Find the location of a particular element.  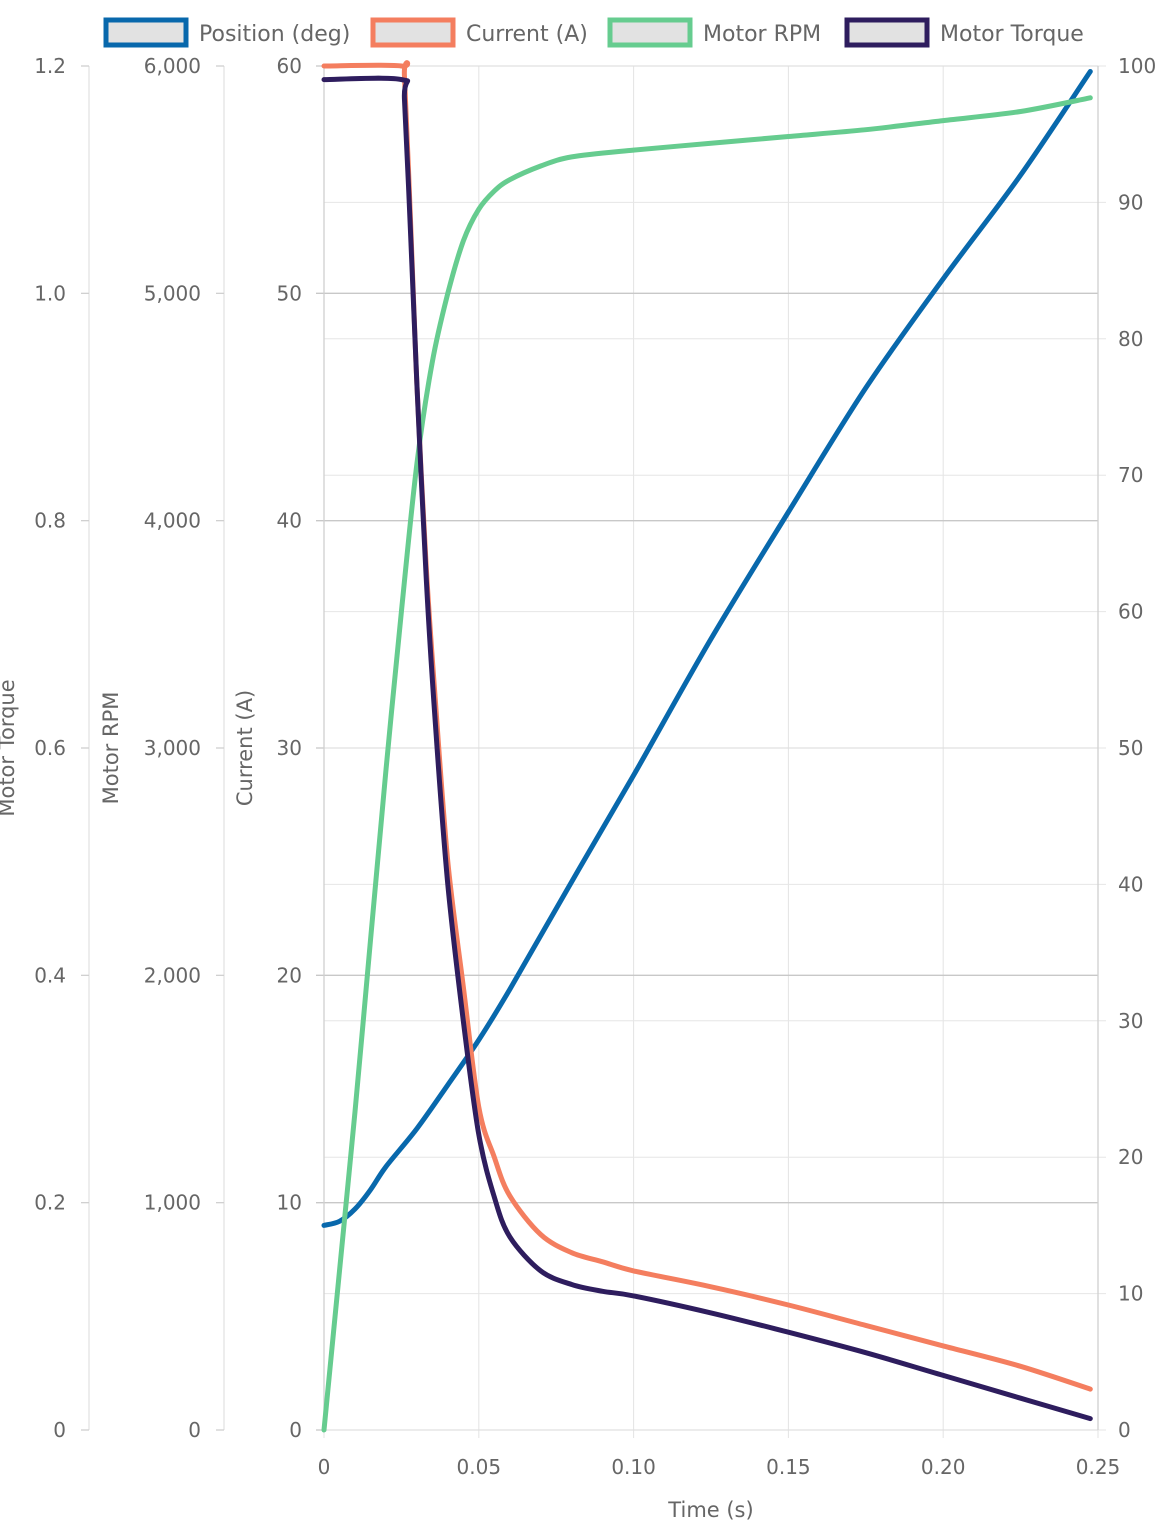

current-tick-label: 60 is located at coordinates (289, 66).